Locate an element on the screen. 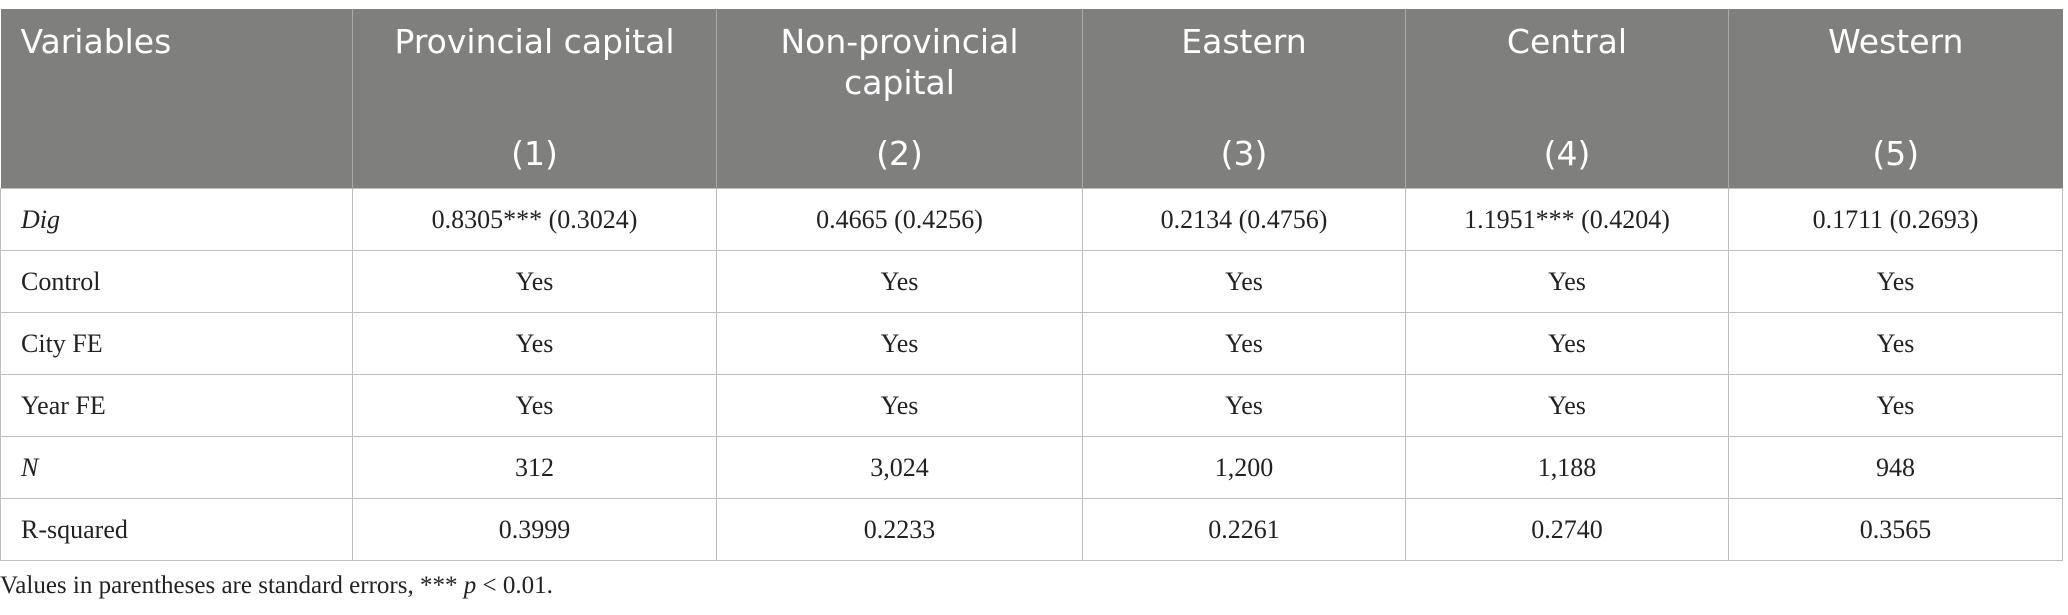 This screenshot has height=615, width=2068. header-row: (1) (2) (3) (4) (5) is located at coordinates (1032, 154).